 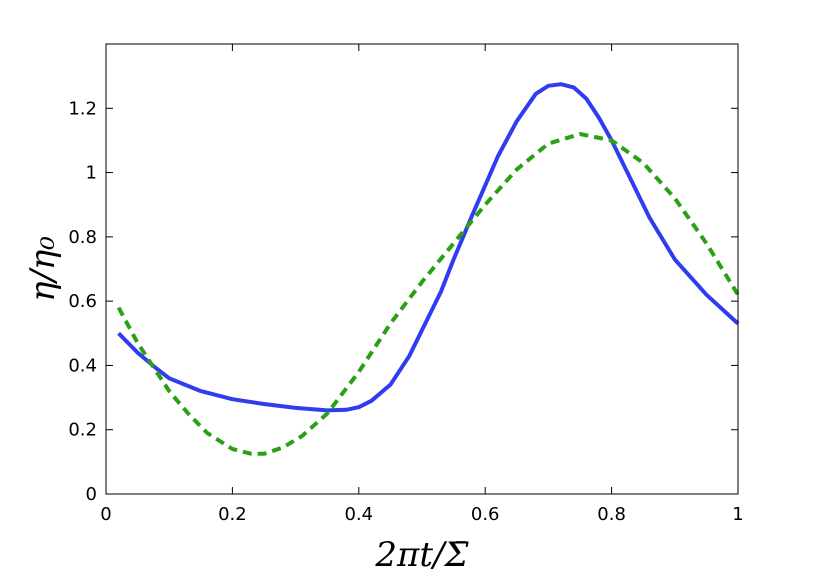 What do you see at coordinates (43, 269) in the screenshot?
I see `y-axis-label: η/η₀` at bounding box center [43, 269].